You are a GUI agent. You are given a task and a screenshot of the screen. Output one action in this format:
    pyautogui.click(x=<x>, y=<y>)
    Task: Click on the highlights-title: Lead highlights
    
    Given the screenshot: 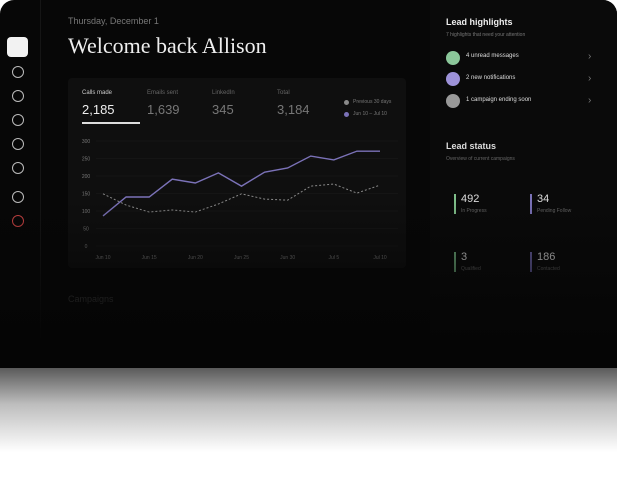 What is the action you would take?
    pyautogui.click(x=479, y=22)
    